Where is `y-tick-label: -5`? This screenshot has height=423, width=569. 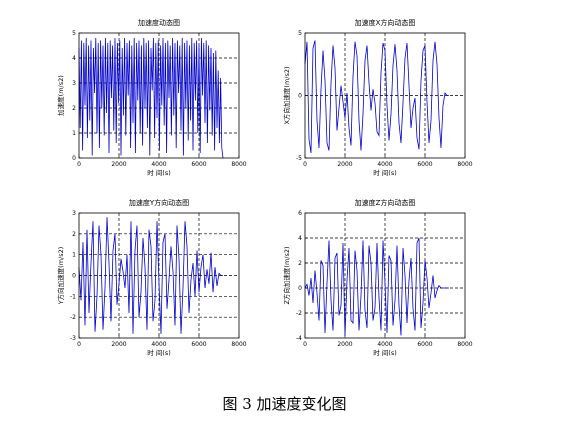
y-tick-label: -5 is located at coordinates (299, 158).